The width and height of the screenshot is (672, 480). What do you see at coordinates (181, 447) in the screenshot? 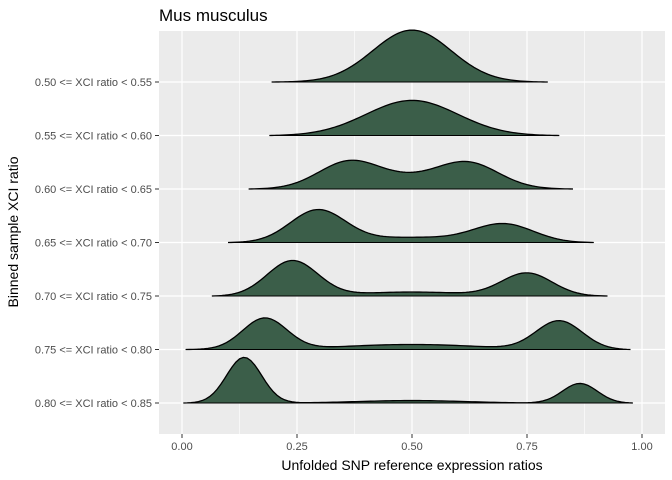
I see `x-tick-label: 0.00` at bounding box center [181, 447].